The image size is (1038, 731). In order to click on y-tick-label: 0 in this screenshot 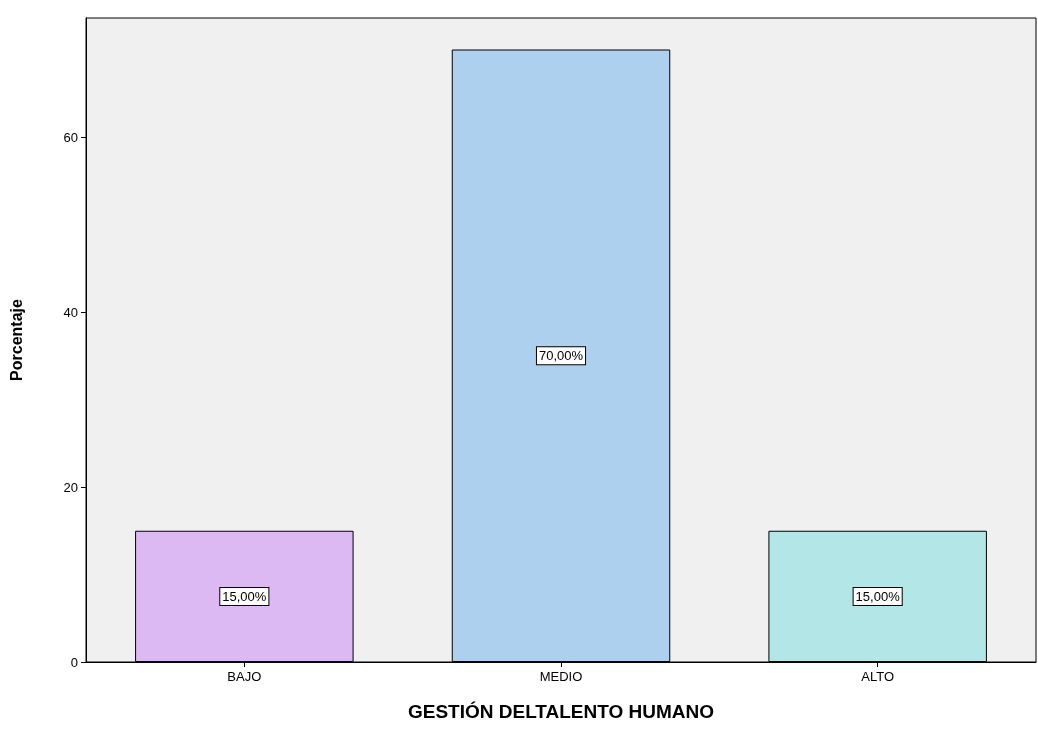, I will do `click(74, 662)`.